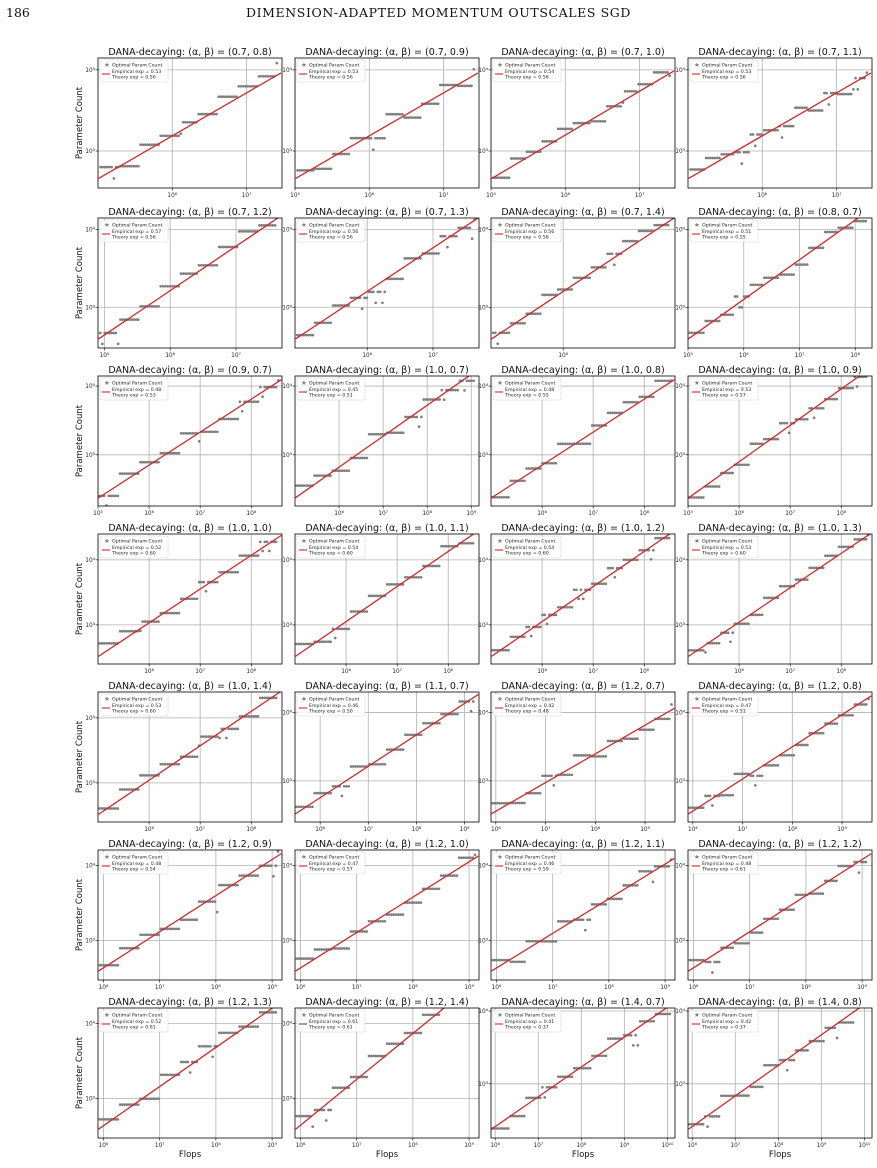 This screenshot has width=877, height=1168. What do you see at coordinates (387, 1155) in the screenshot?
I see `x-axis-label: Flops` at bounding box center [387, 1155].